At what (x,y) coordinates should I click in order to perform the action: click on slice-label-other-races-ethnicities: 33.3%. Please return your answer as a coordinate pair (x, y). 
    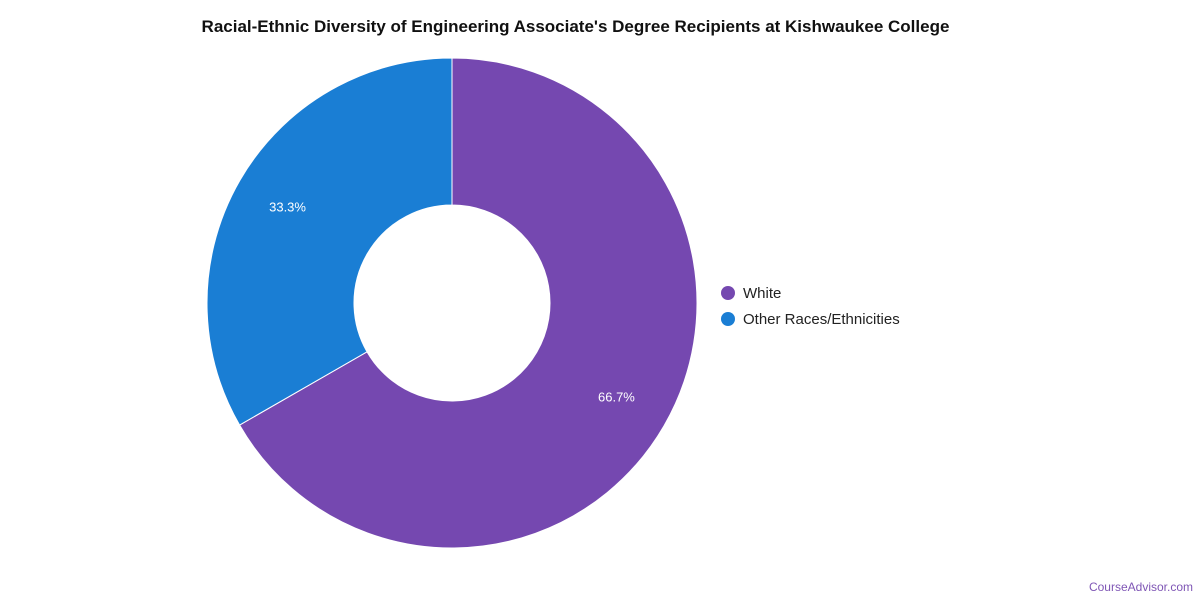
    Looking at the image, I should click on (287, 206).